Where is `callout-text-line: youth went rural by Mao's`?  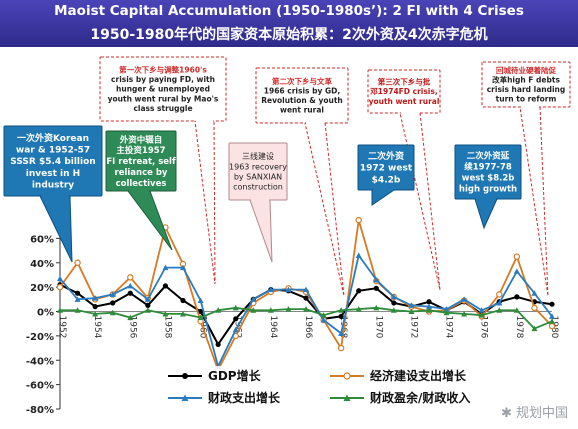 callout-text-line: youth went rural by Mao's is located at coordinates (163, 98).